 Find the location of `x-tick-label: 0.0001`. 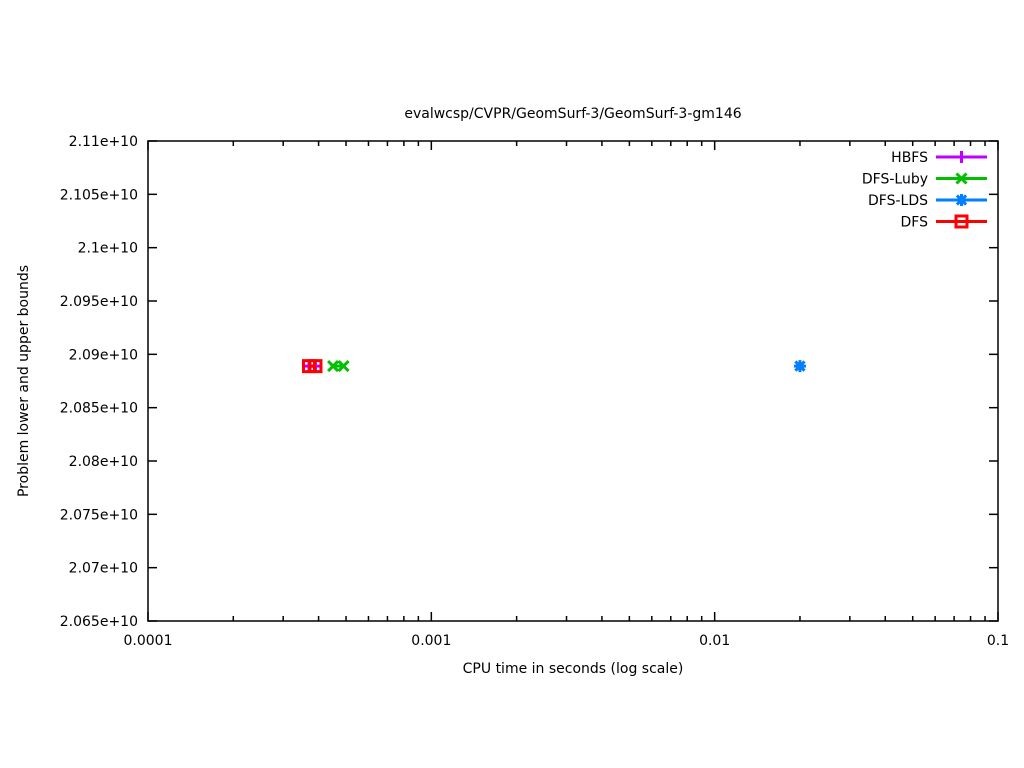

x-tick-label: 0.0001 is located at coordinates (148, 641).